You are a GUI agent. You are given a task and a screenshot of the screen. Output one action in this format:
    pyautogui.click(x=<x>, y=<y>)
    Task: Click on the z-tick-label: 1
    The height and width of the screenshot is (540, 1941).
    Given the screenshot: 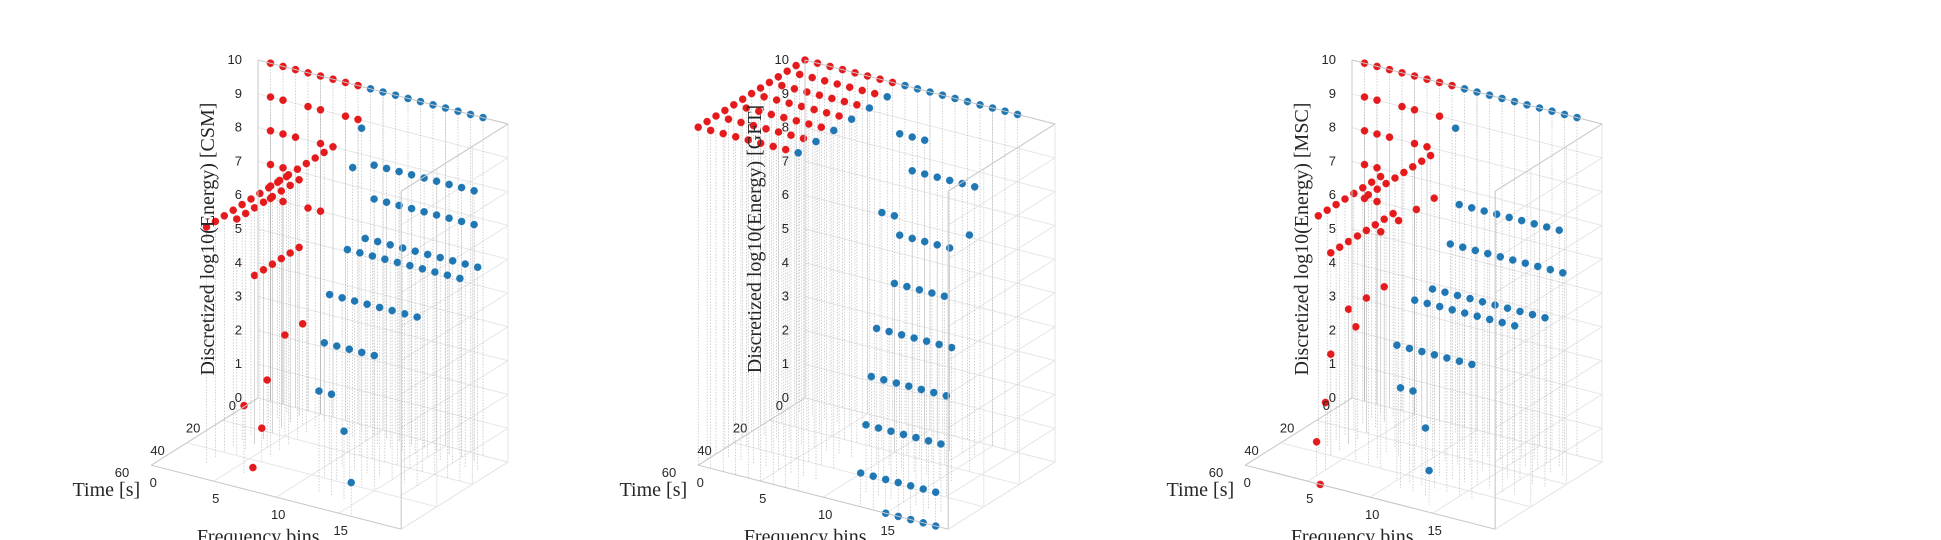 What is the action you would take?
    pyautogui.click(x=785, y=363)
    